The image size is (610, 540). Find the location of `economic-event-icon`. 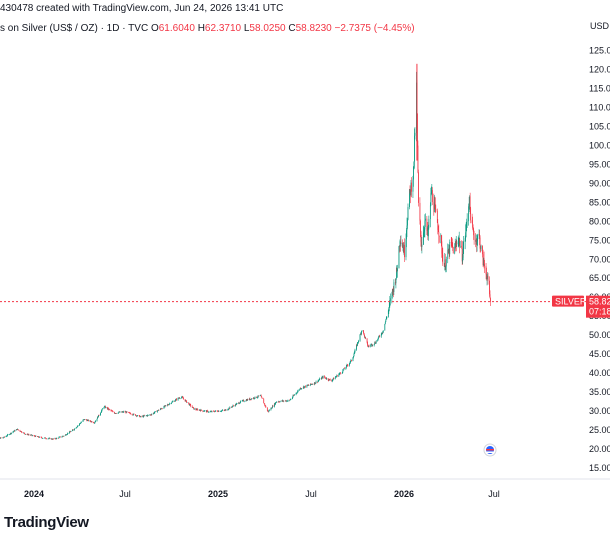

economic-event-icon is located at coordinates (490, 450).